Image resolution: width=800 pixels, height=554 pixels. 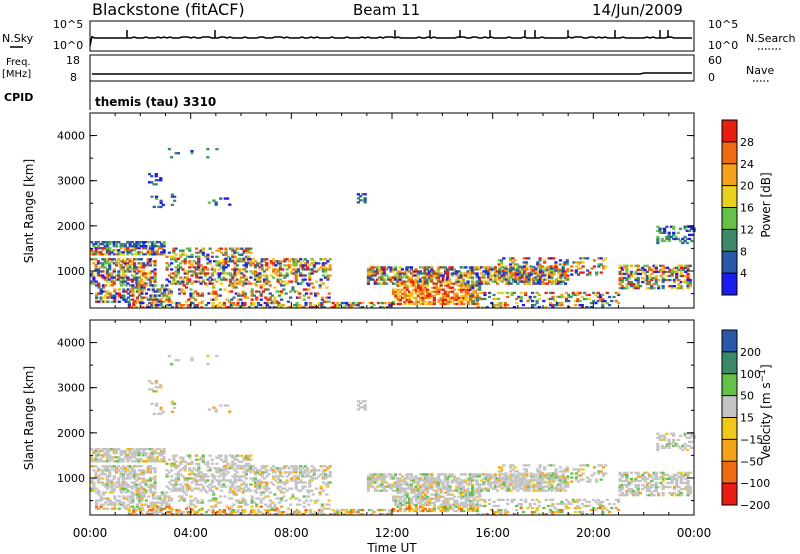 What do you see at coordinates (738, 207) in the screenshot?
I see `power-colorbar: 282420161284` at bounding box center [738, 207].